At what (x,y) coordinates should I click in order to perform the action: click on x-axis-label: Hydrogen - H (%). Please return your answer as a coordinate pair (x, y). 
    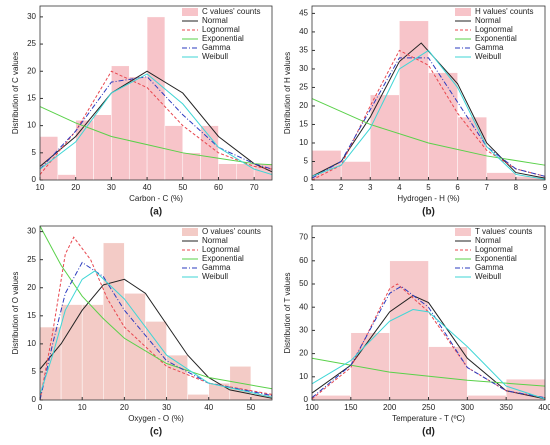
    Looking at the image, I should click on (428, 198).